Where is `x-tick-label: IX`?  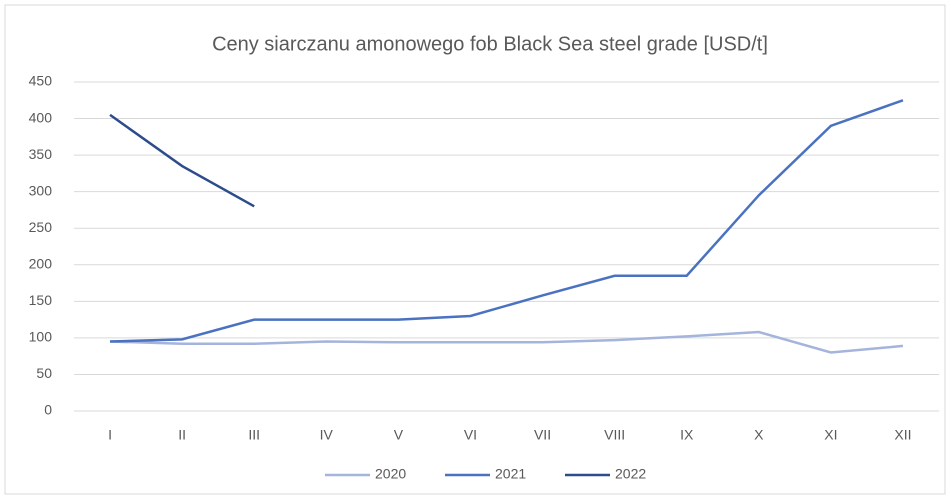
x-tick-label: IX is located at coordinates (687, 435).